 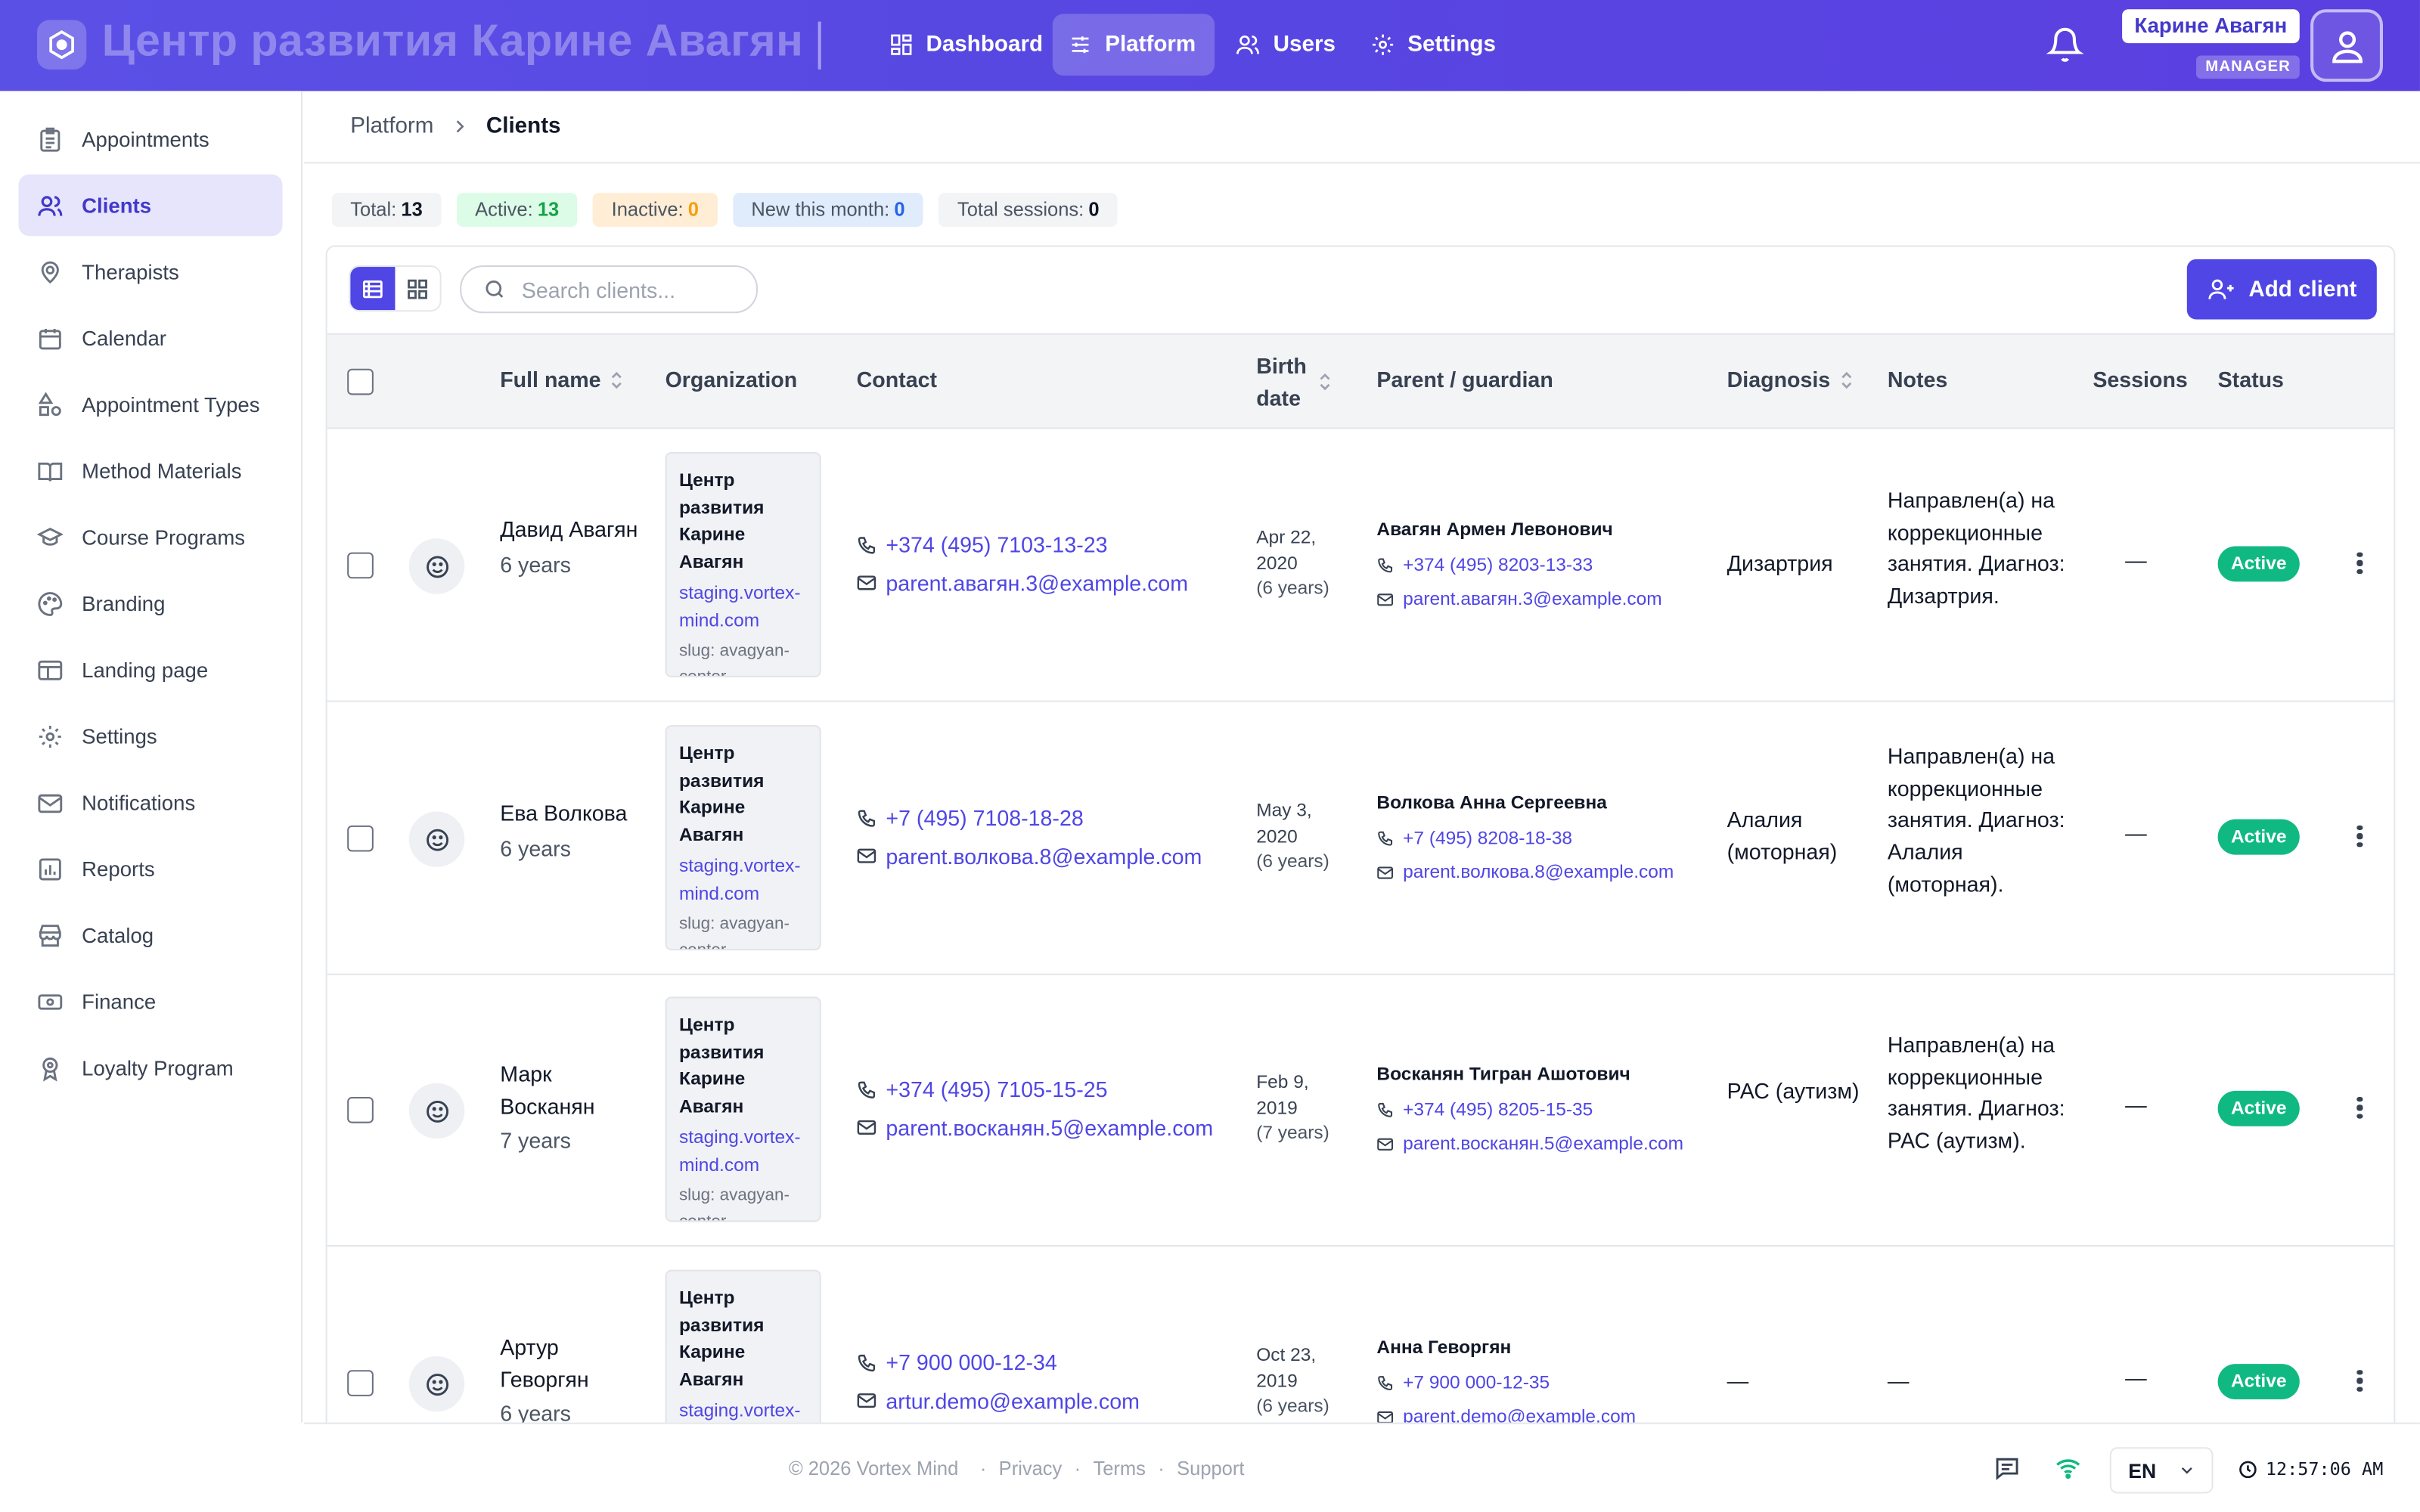 I want to click on contact-phone: +374 (495) 7103-13-23, so click(x=1023, y=545).